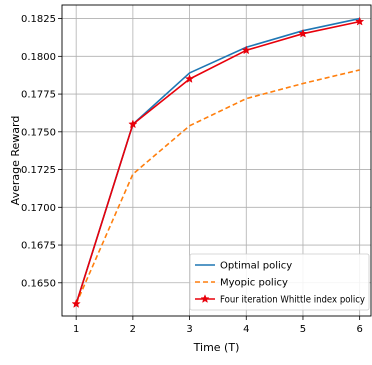 This screenshot has height=365, width=372. I want to click on x-tick-label: 3, so click(189, 329).